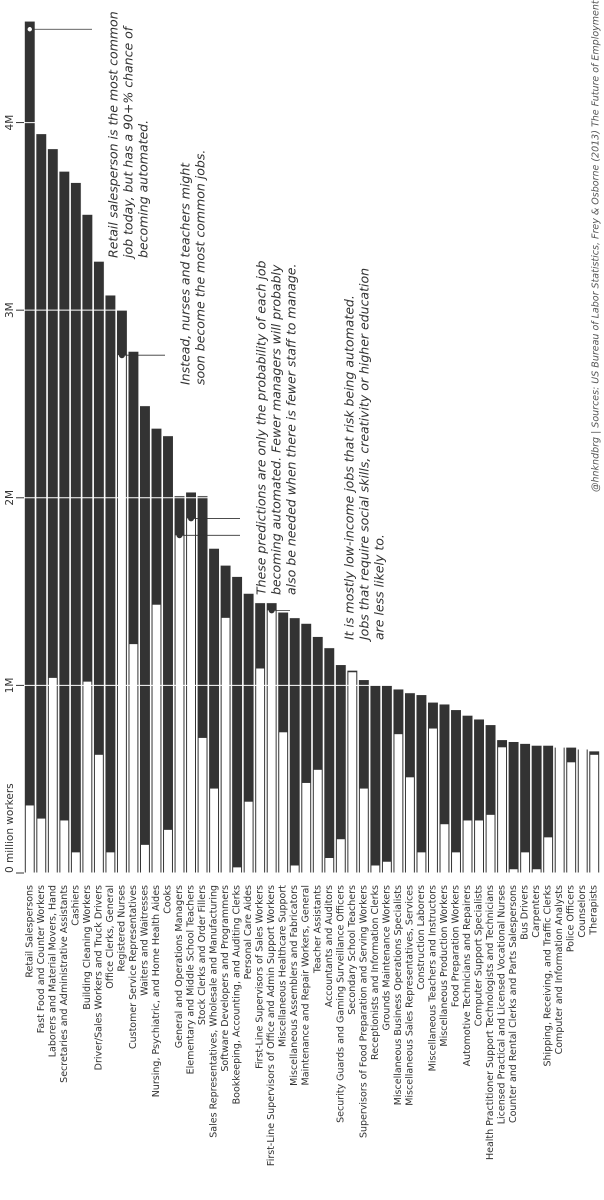 This screenshot has width=604, height=1200. I want to click on x-tick-label: First-Line Supervisors of Sales Workers, so click(260, 977).